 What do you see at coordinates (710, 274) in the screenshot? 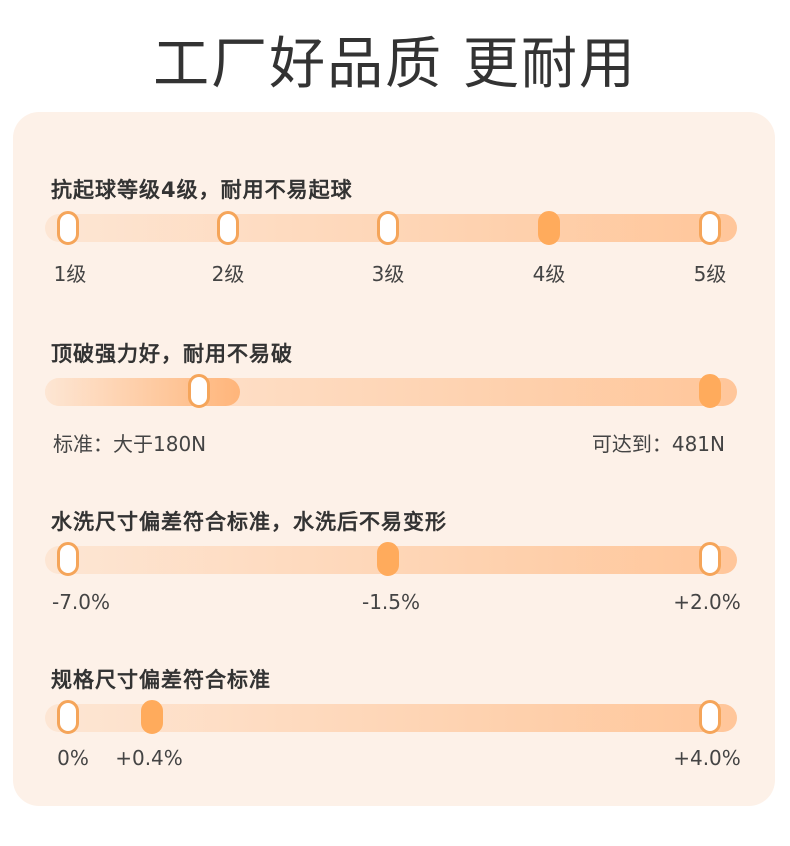
I see `pilling-label-5: 5级` at bounding box center [710, 274].